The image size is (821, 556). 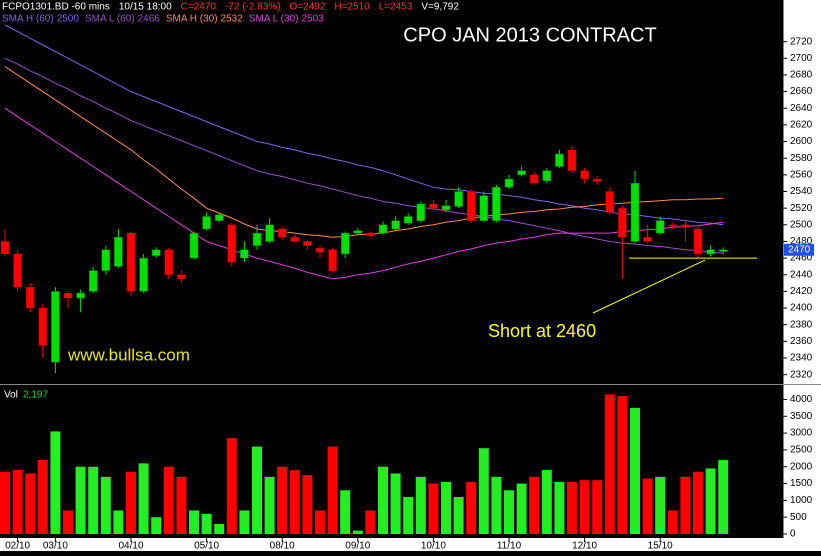 I want to click on annotation: Short at 2460, so click(x=542, y=331).